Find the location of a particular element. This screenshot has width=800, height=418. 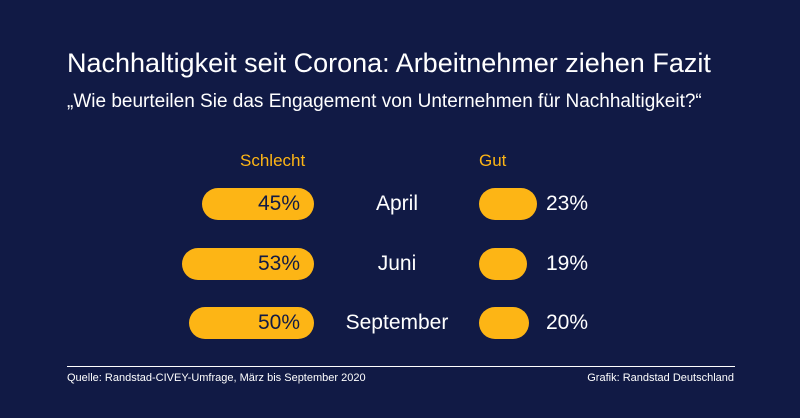

value-label: 23% is located at coordinates (567, 203).